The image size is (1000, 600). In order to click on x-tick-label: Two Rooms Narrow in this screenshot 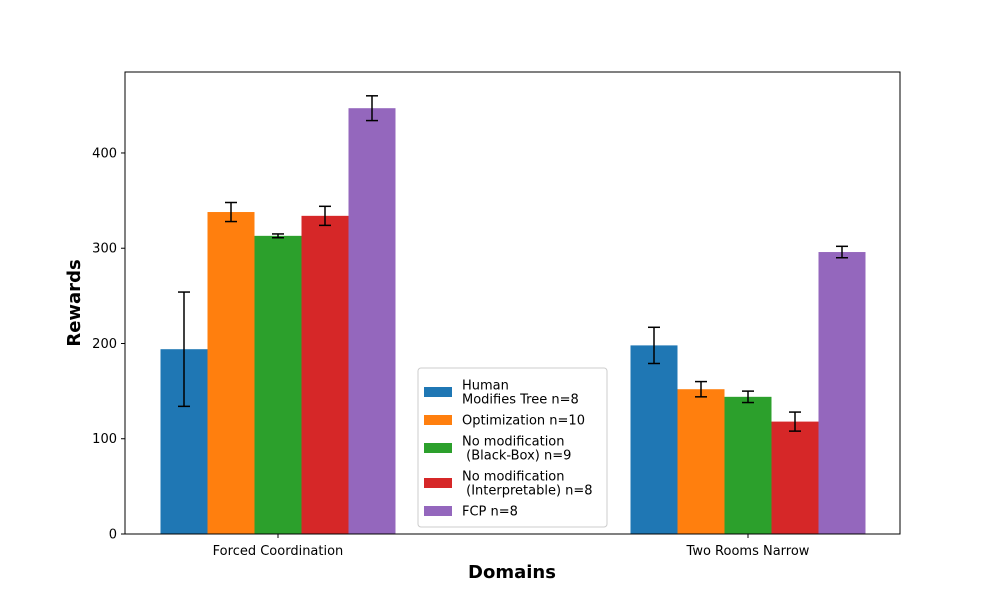, I will do `click(748, 551)`.